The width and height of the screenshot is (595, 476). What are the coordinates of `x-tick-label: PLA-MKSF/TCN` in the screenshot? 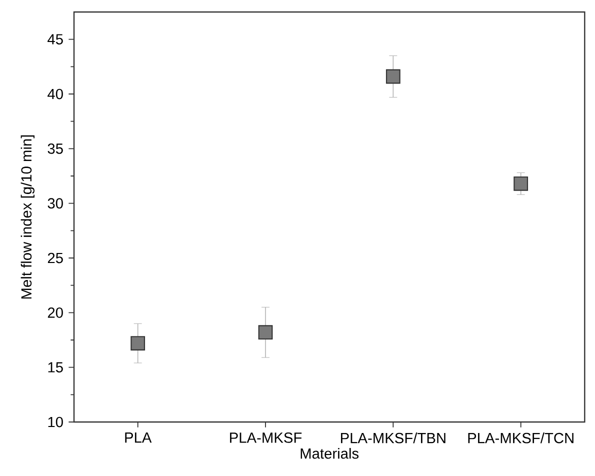 It's located at (521, 438).